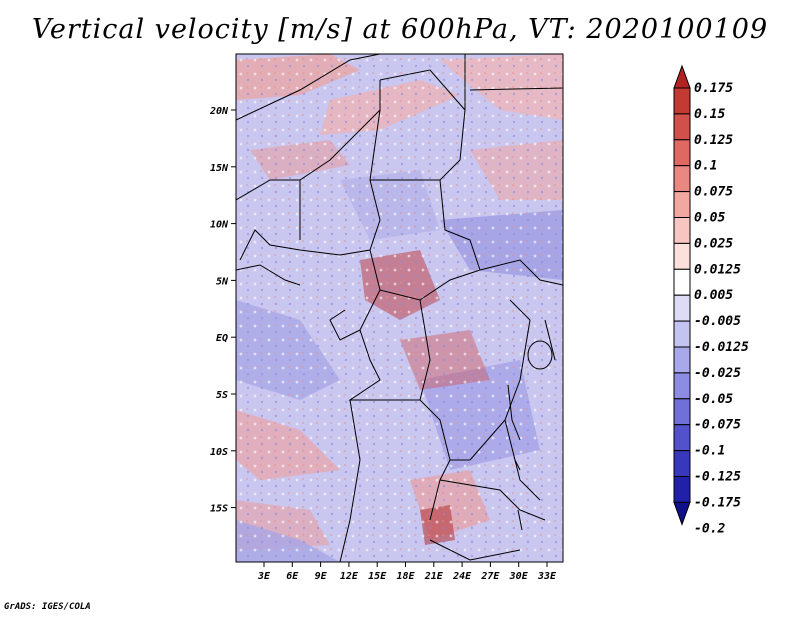 This screenshot has width=800, height=618. I want to click on colorbar-label: 0.175, so click(713, 88).